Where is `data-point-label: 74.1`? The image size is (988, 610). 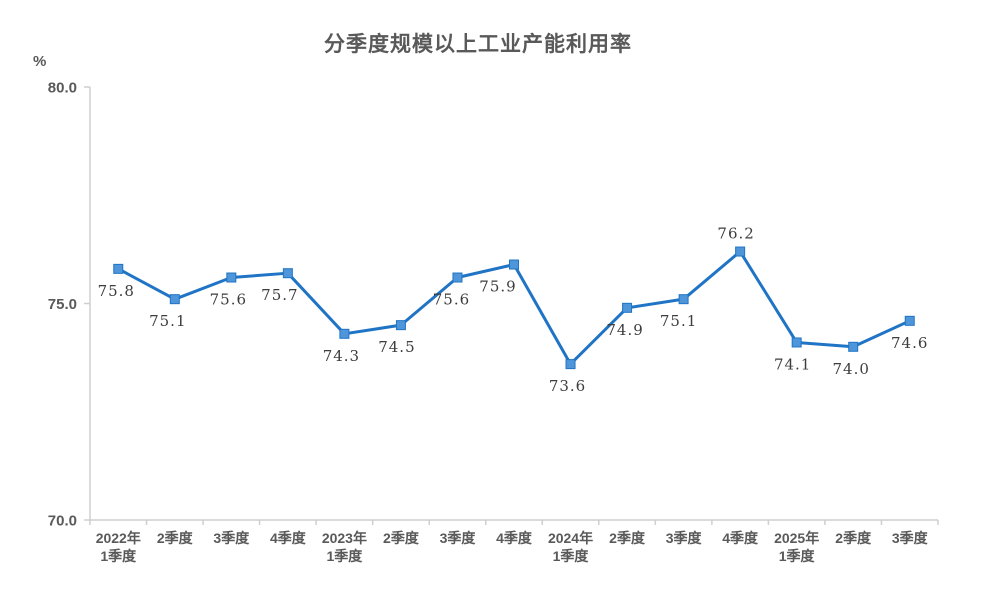 data-point-label: 74.1 is located at coordinates (792, 364).